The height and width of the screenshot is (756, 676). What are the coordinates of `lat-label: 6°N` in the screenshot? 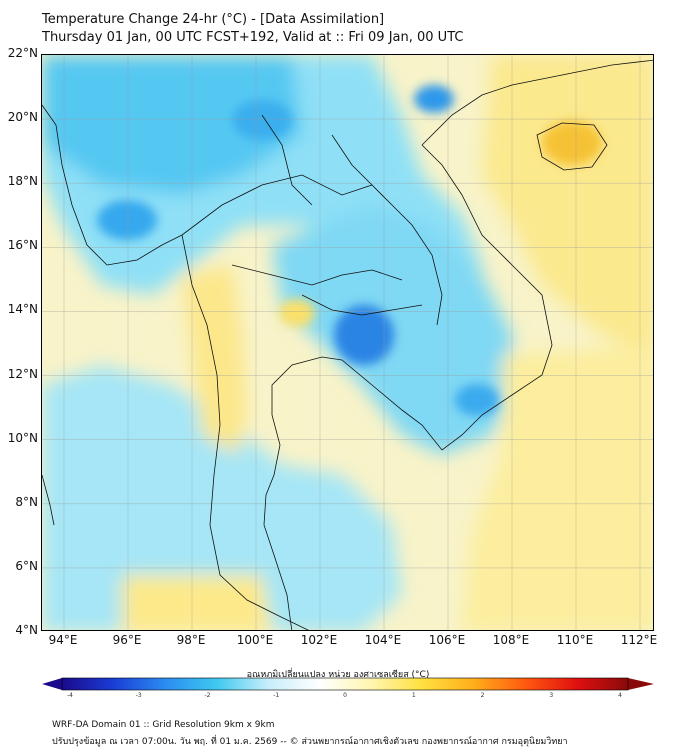 It's located at (26, 565).